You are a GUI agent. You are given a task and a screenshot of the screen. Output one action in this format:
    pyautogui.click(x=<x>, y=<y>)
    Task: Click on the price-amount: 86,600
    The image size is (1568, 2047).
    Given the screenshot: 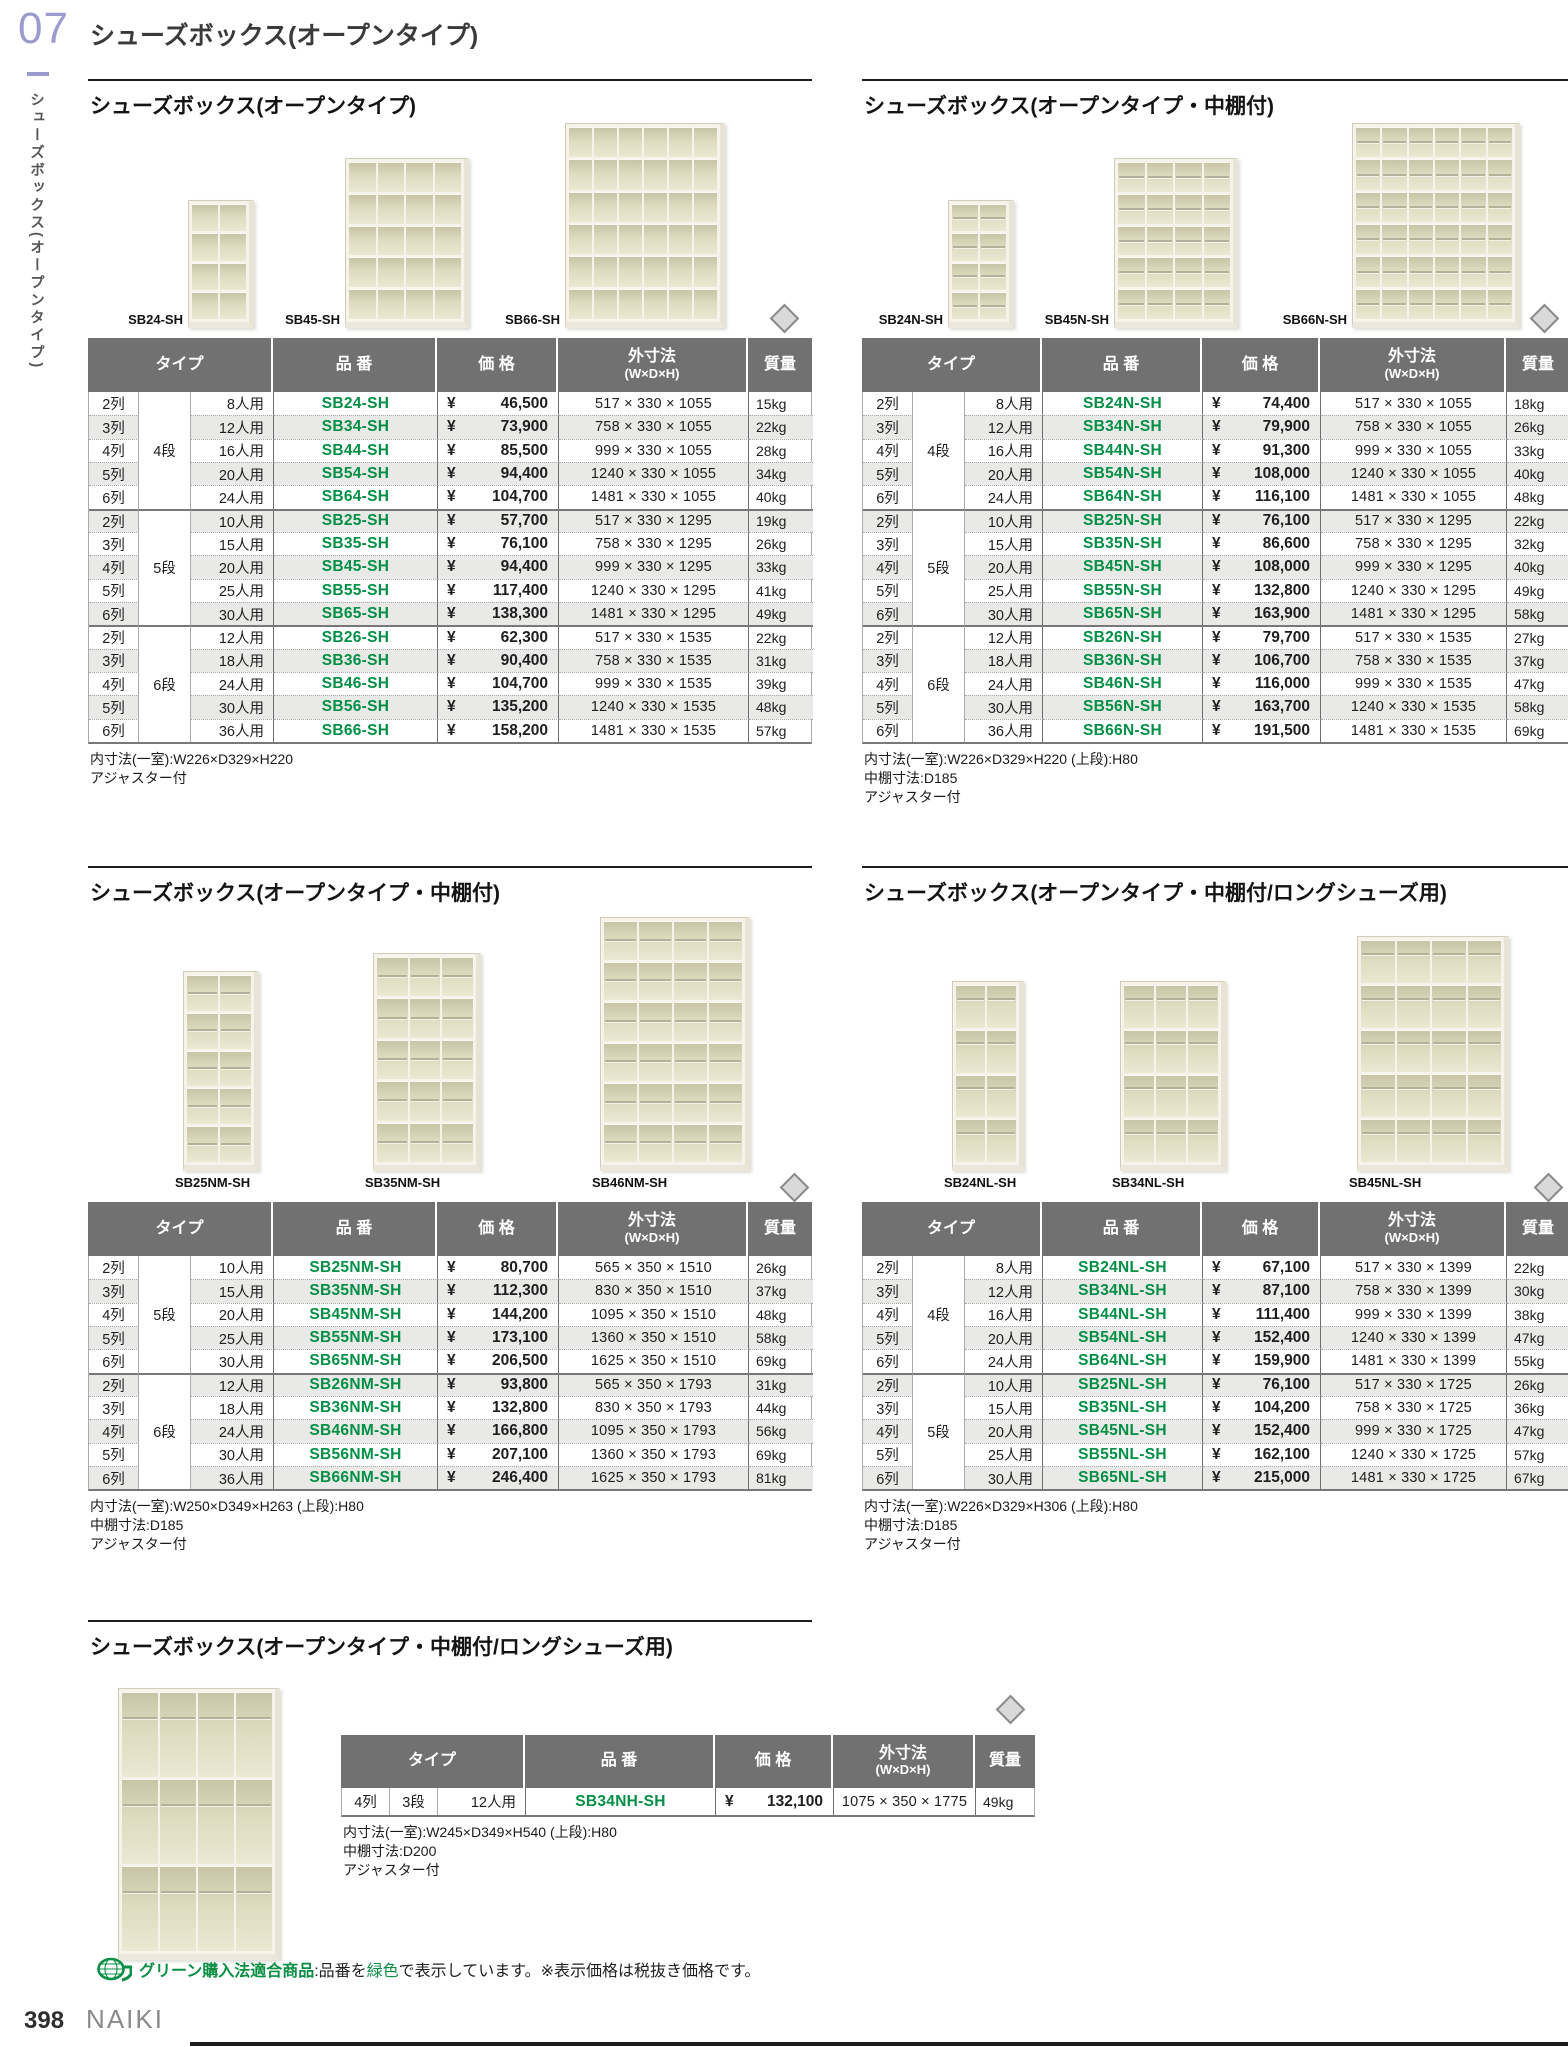 What is the action you would take?
    pyautogui.click(x=1286, y=544)
    